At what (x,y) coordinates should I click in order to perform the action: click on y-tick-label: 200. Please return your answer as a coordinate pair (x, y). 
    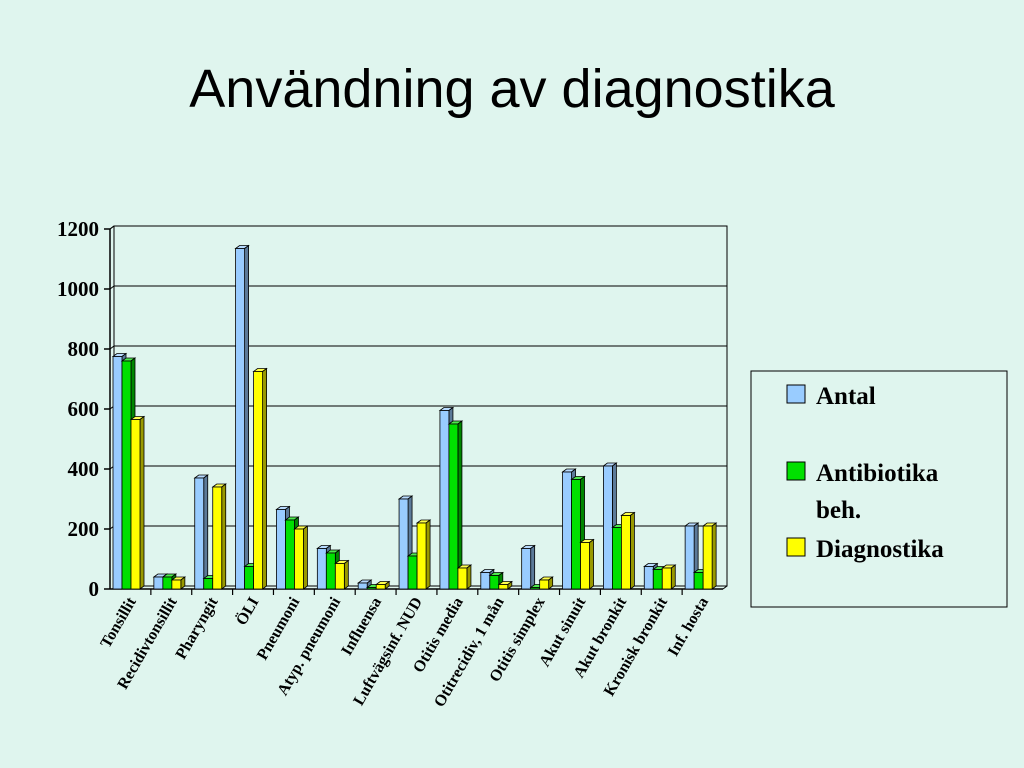
    Looking at the image, I should click on (84, 529).